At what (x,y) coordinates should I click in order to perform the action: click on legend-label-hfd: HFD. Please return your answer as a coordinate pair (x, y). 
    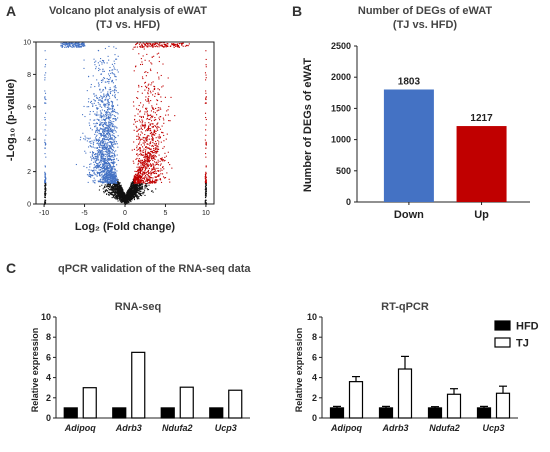
    Looking at the image, I should click on (527, 327).